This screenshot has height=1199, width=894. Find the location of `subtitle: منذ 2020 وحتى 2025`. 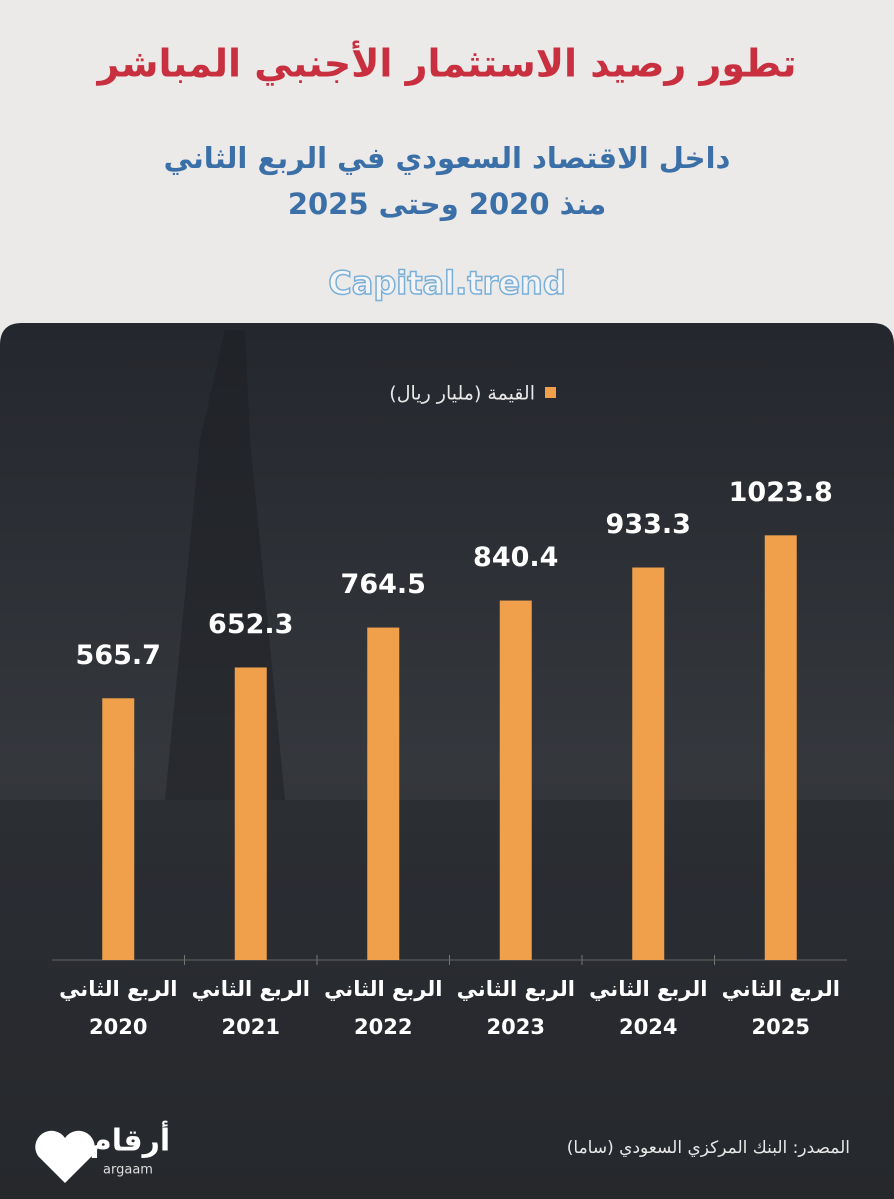

subtitle: منذ 2020 وحتى 2025 is located at coordinates (447, 204).